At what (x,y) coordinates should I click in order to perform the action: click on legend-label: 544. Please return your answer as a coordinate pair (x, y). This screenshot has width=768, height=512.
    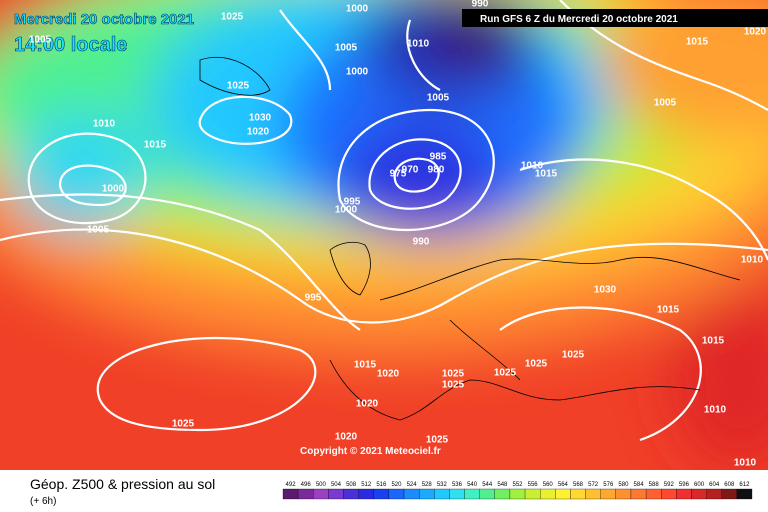
    Looking at the image, I should click on (487, 485).